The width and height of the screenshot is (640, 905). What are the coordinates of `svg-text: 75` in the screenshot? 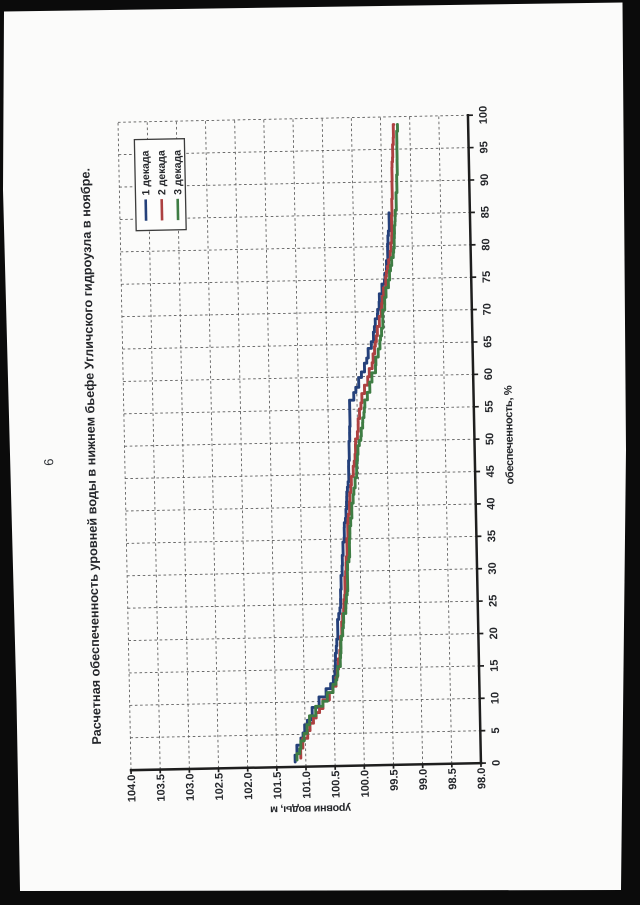 It's located at (487, 277).